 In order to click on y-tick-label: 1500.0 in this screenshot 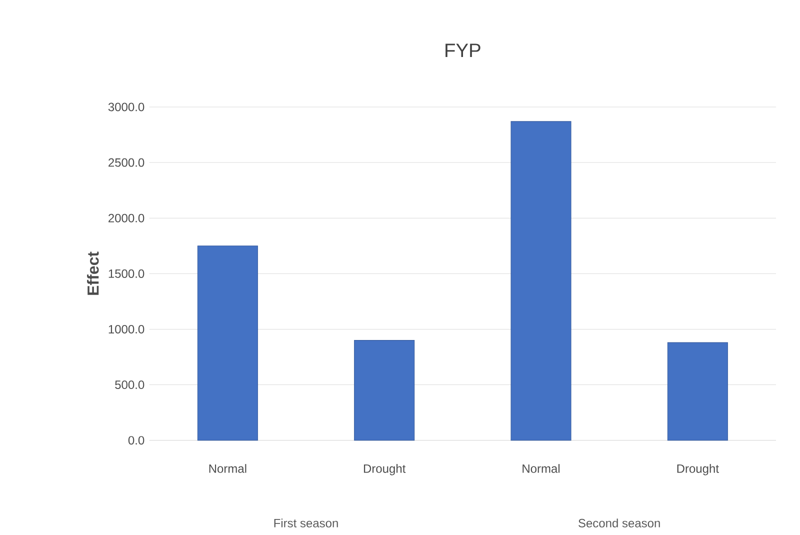, I will do `click(126, 273)`.